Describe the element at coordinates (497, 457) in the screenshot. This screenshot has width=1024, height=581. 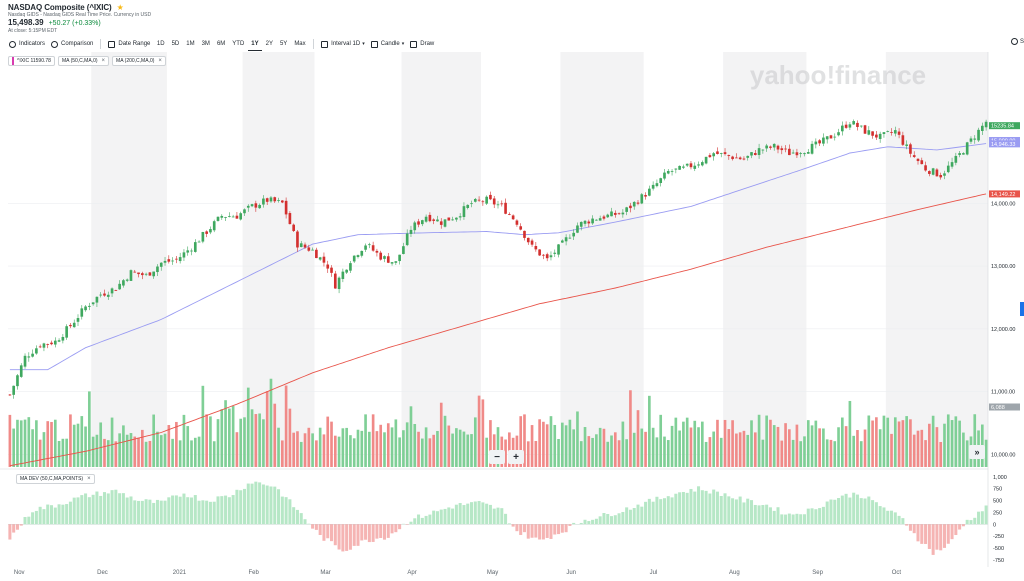
I see `zoom-out-button: −` at that location.